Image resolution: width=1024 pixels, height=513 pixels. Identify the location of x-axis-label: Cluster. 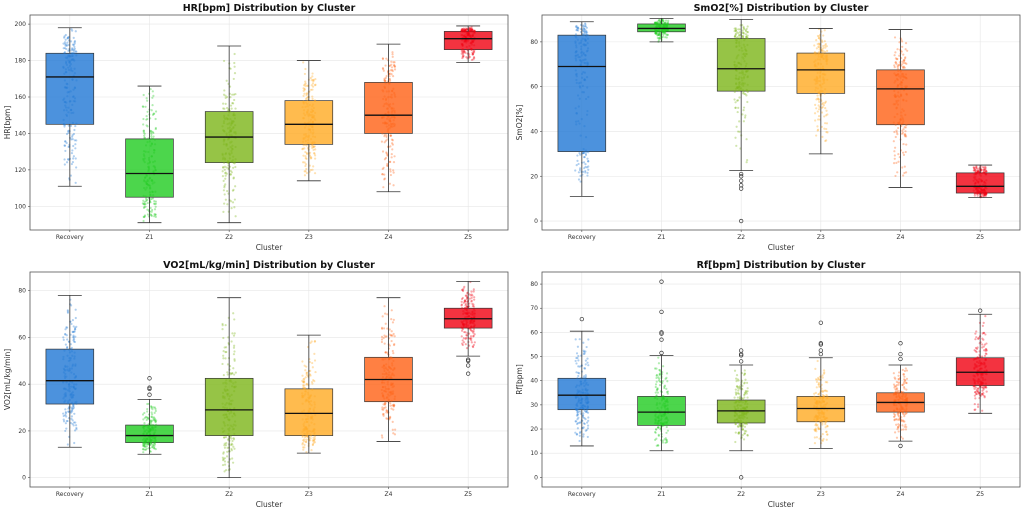
(270, 247).